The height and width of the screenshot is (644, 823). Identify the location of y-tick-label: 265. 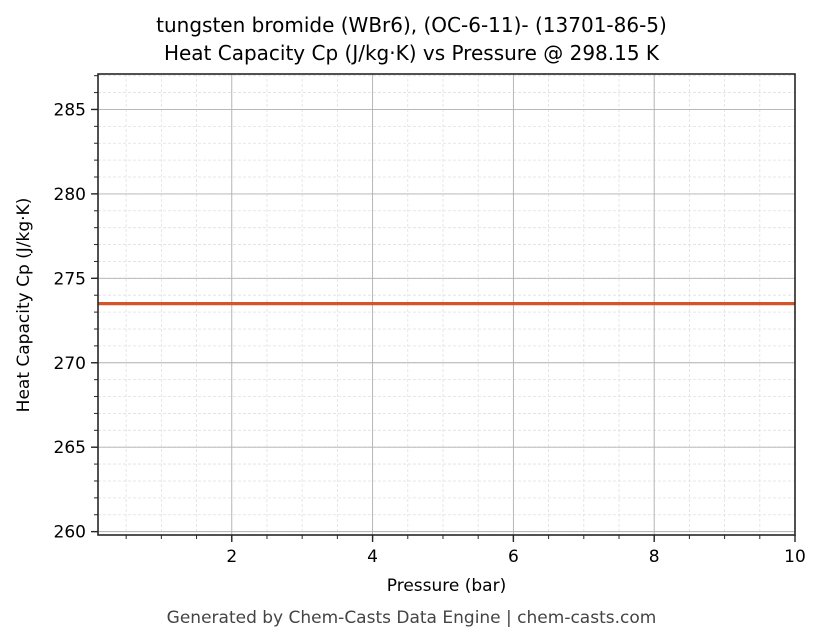
(70, 448).